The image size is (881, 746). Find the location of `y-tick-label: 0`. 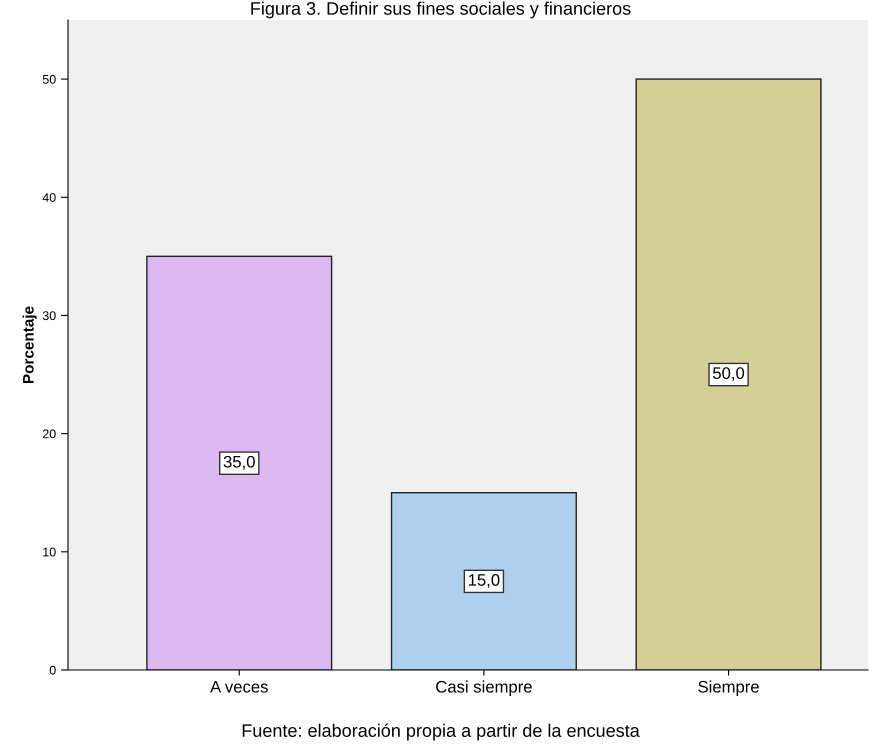

y-tick-label: 0 is located at coordinates (53, 670).